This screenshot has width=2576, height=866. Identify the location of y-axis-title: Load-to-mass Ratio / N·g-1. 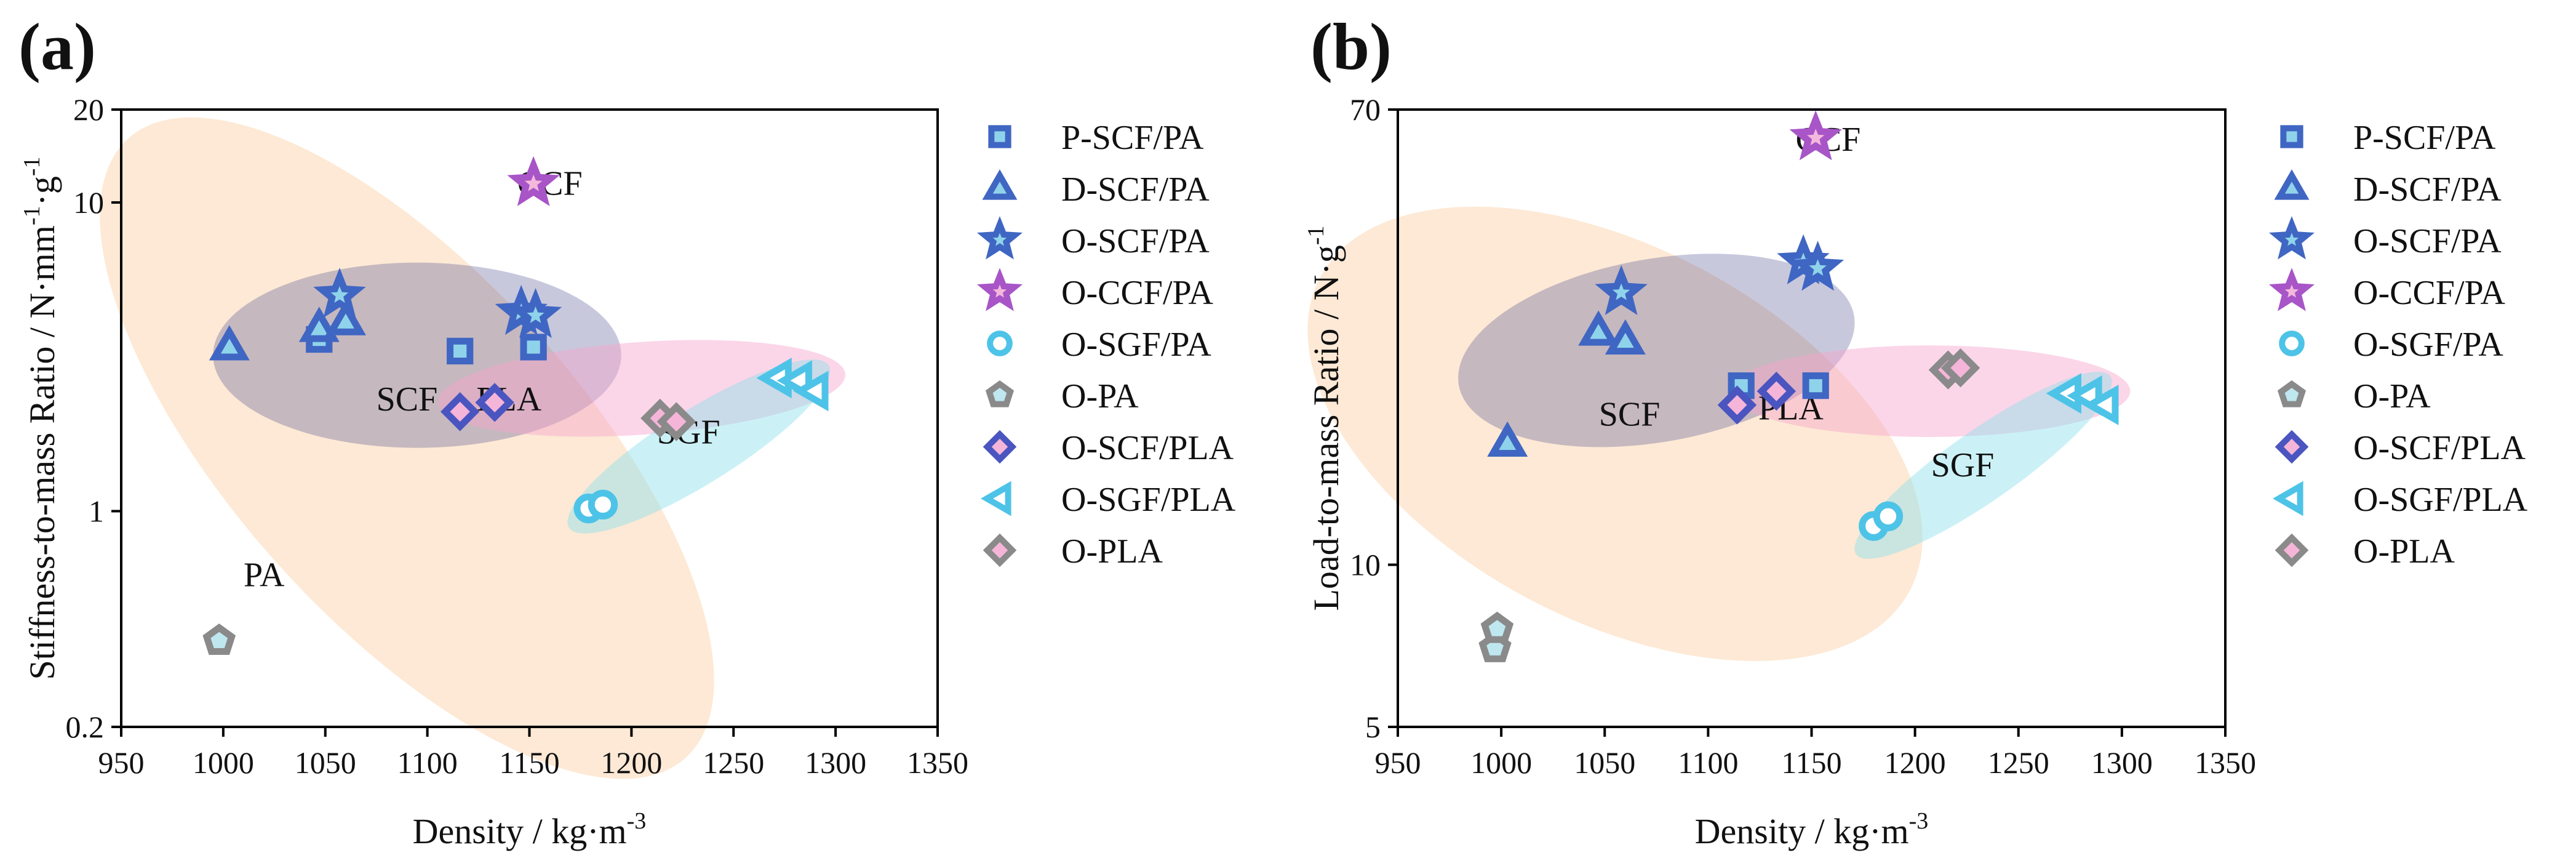
(1324, 418).